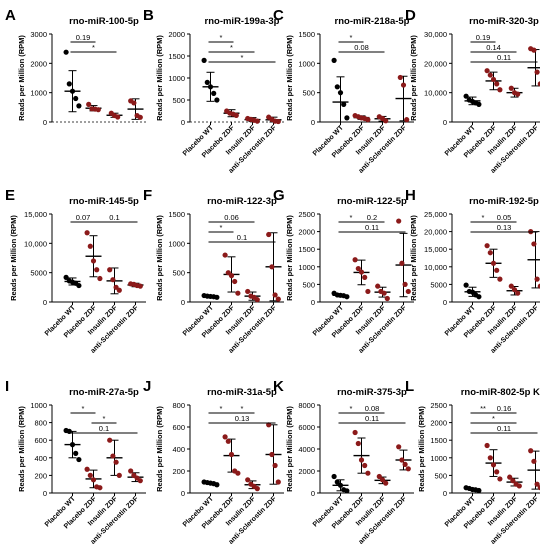 The image size is (540, 550). Describe the element at coordinates (278, 386) in the screenshot. I see `panel-letter: K` at that location.